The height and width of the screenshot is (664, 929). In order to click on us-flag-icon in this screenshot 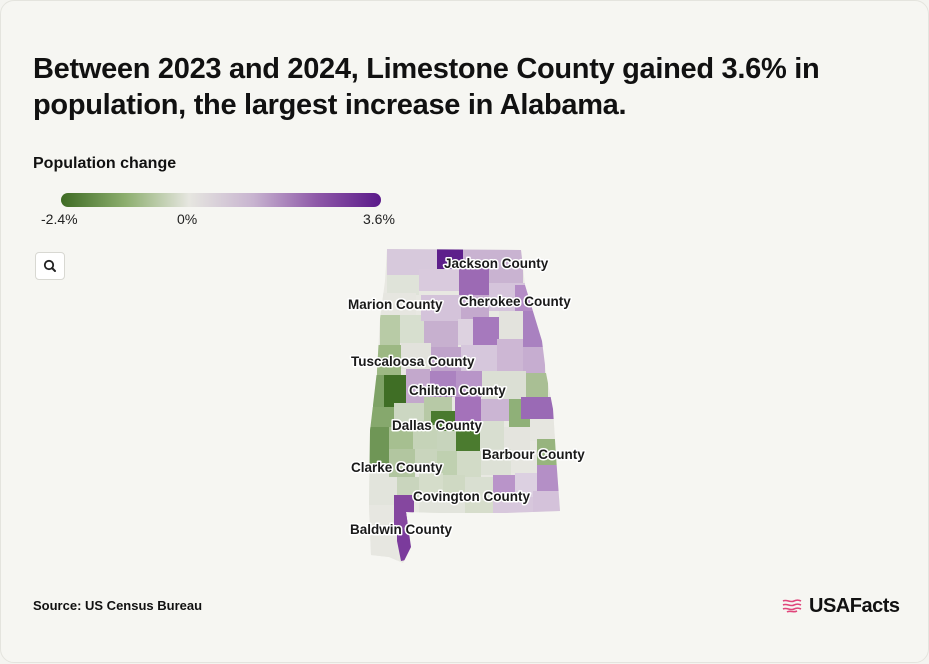, I will do `click(792, 606)`.